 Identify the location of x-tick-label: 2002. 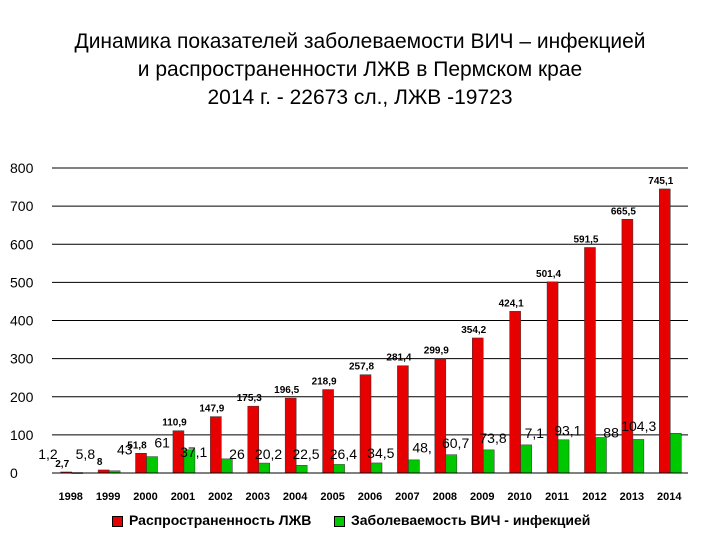
(220, 497).